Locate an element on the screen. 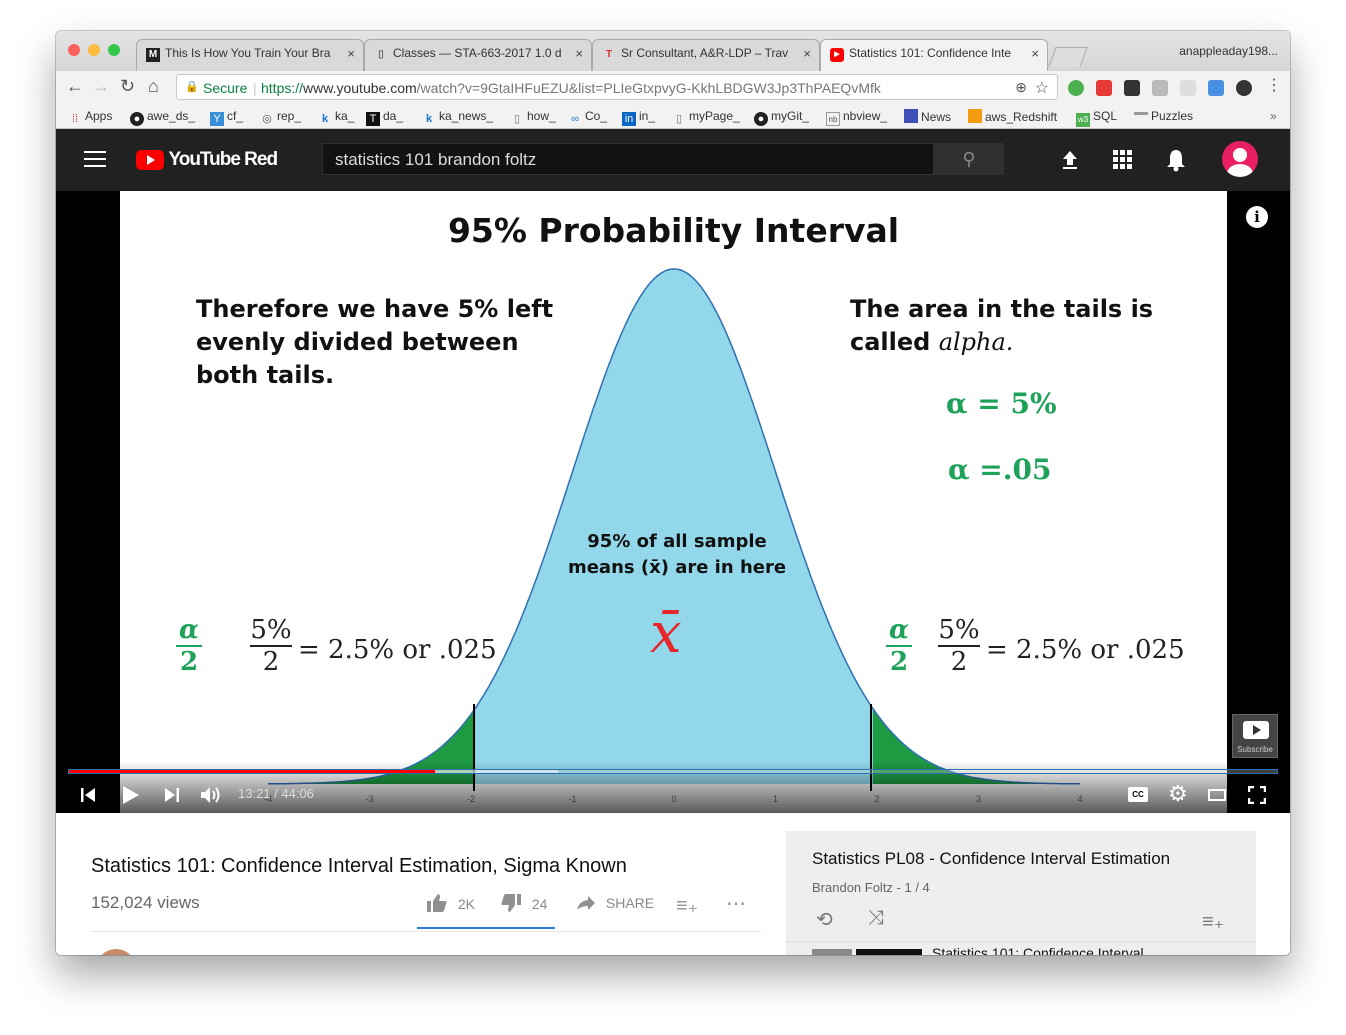  bookmark-nbview: nb nbview_ is located at coordinates (856, 117).